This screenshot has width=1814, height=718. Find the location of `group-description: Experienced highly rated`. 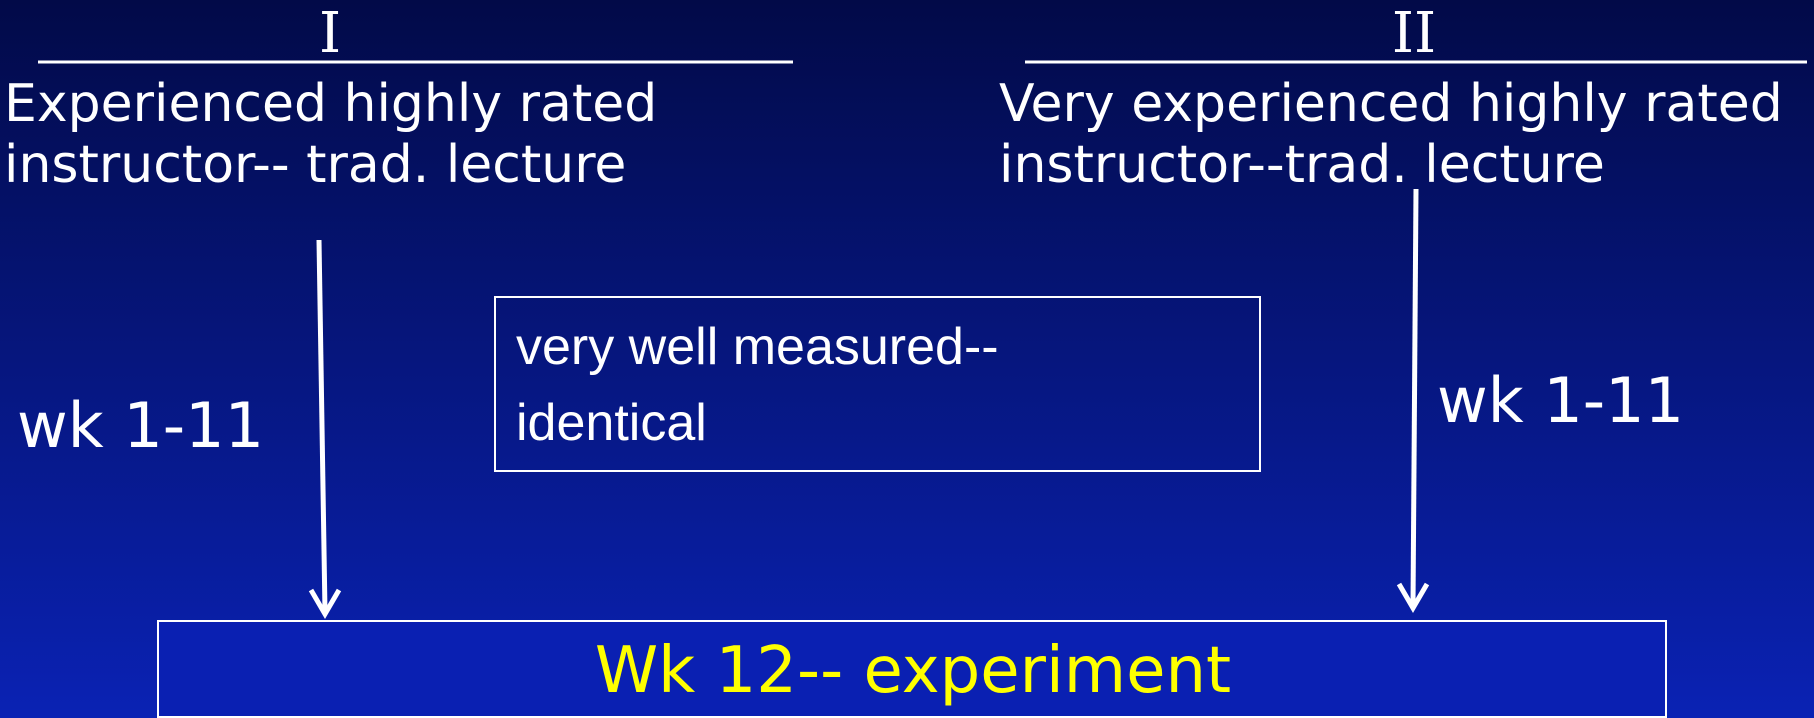

group-description: Experienced highly rated is located at coordinates (330, 104).